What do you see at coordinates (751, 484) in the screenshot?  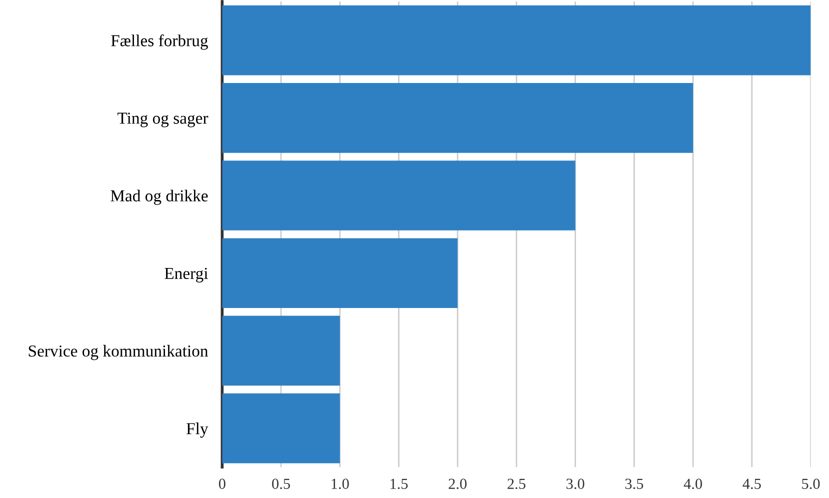 I see `x-tick-label: 4.5` at bounding box center [751, 484].